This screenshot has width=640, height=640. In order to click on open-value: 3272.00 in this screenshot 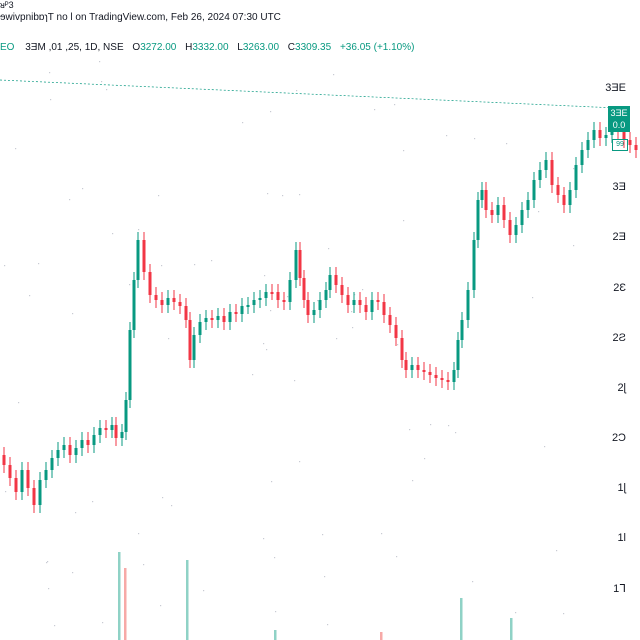, I will do `click(158, 47)`.